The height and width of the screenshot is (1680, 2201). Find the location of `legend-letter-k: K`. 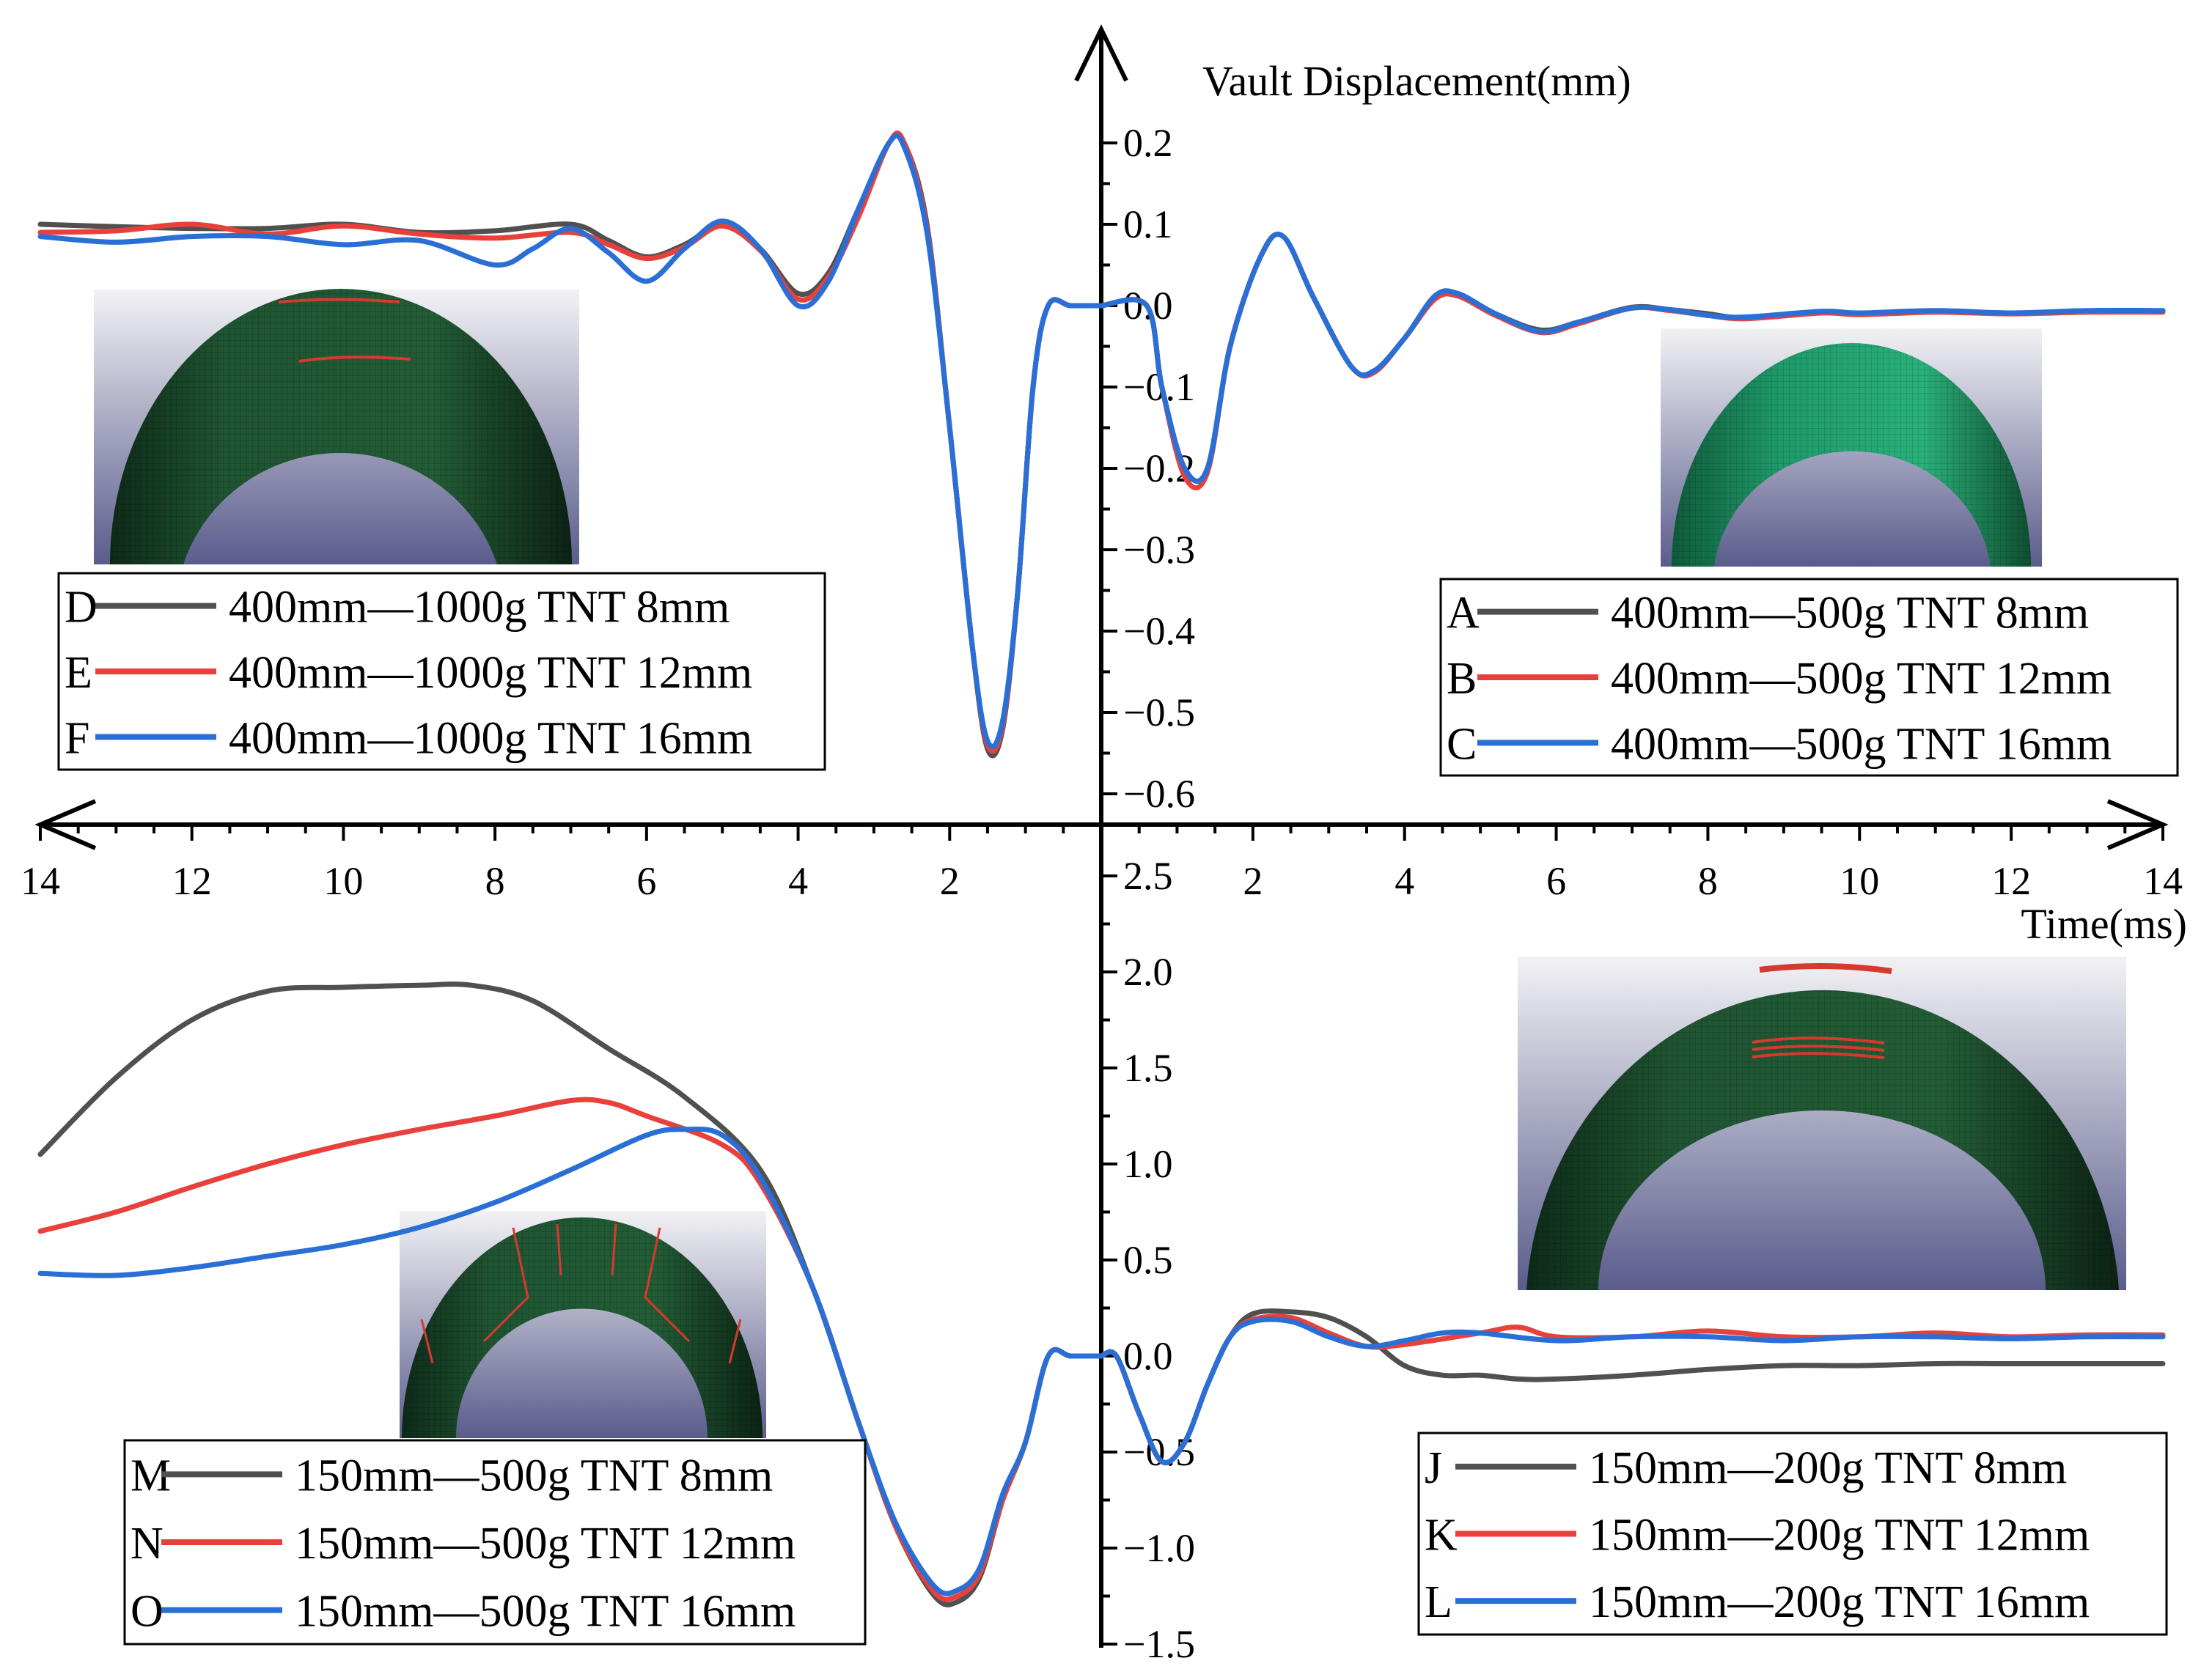

legend-letter-k: K is located at coordinates (1441, 1536).